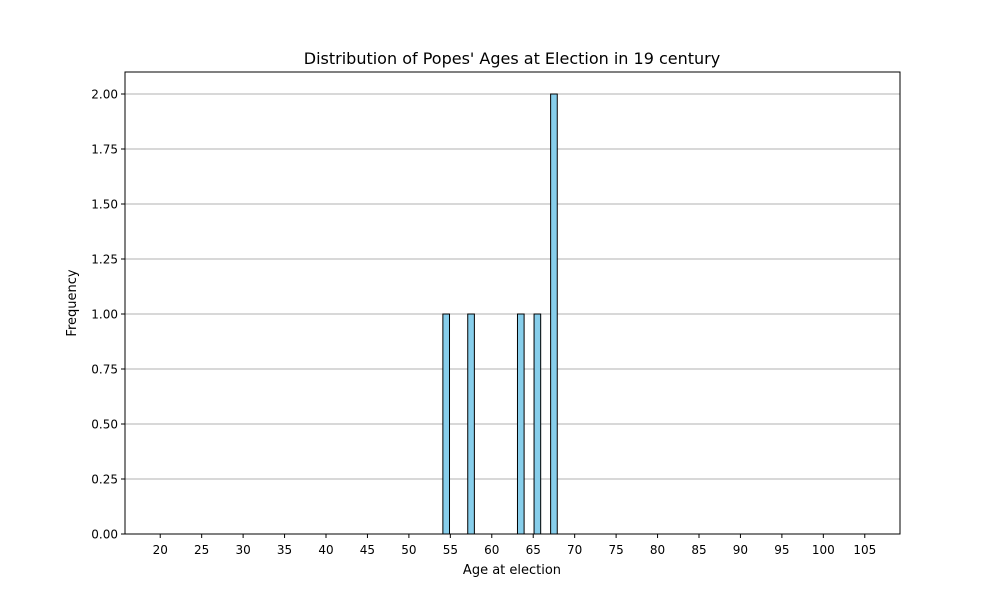 The height and width of the screenshot is (600, 1000). What do you see at coordinates (864, 550) in the screenshot?
I see `x-tick-label: 105` at bounding box center [864, 550].